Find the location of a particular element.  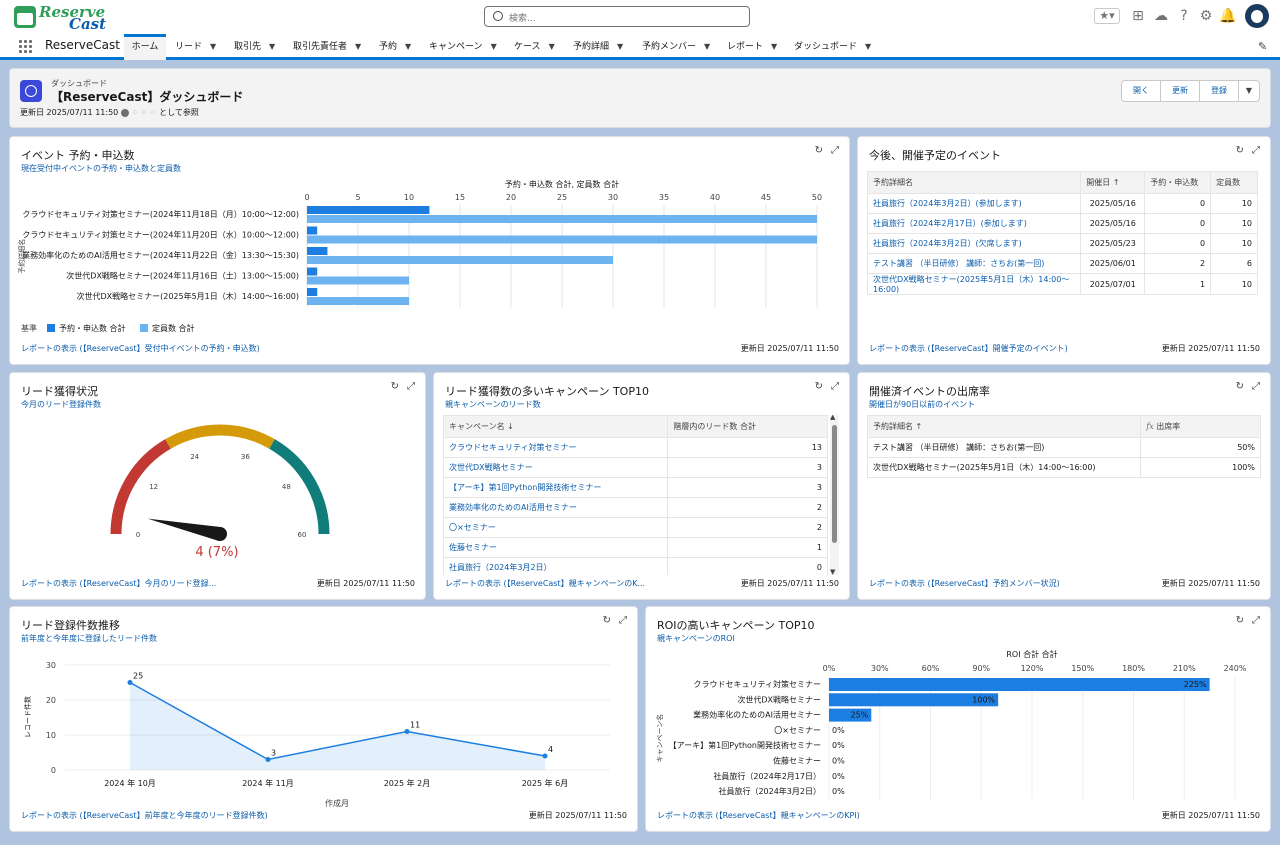

scroll-down-icon: ▼ is located at coordinates (833, 571).